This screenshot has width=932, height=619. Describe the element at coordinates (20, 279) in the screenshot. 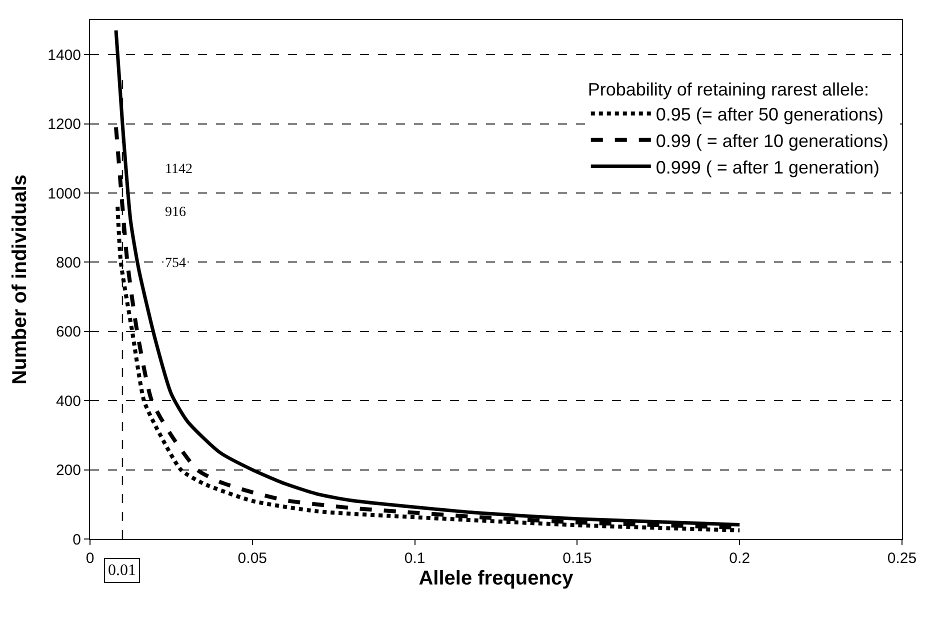

I see `y-axis-title: Number of individuals` at that location.